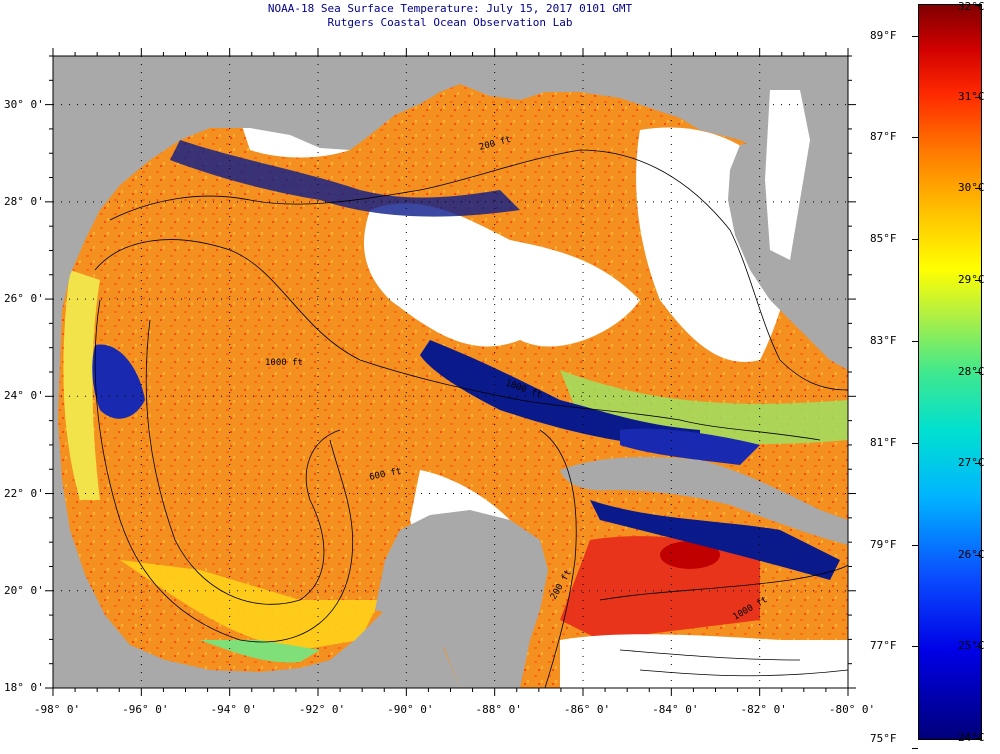  I want to click on colorbar-celsius-label: 32°C, so click(971, 6).